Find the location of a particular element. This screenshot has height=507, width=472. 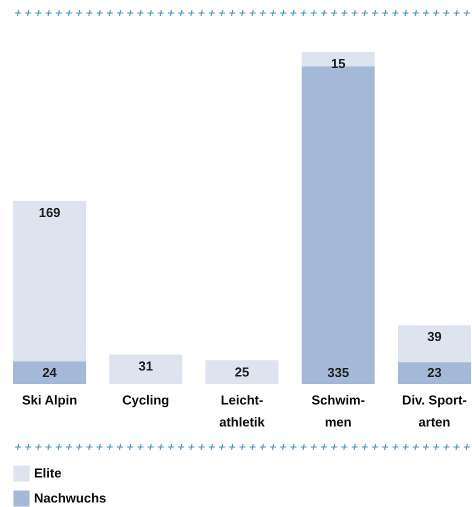

legend-label: Elite is located at coordinates (48, 473).